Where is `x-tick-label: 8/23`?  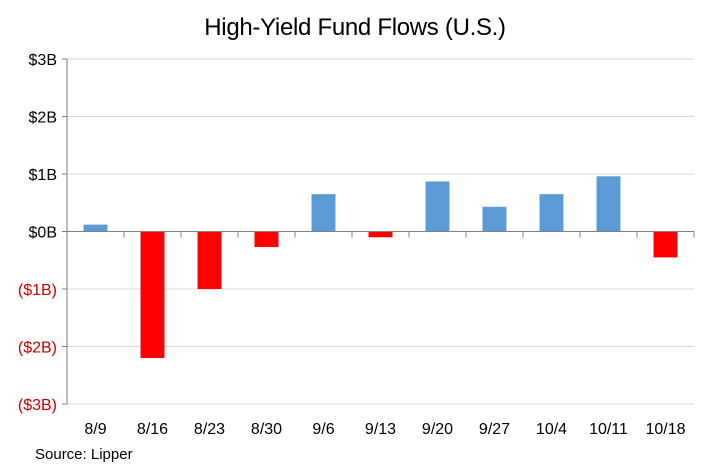 x-tick-label: 8/23 is located at coordinates (209, 429).